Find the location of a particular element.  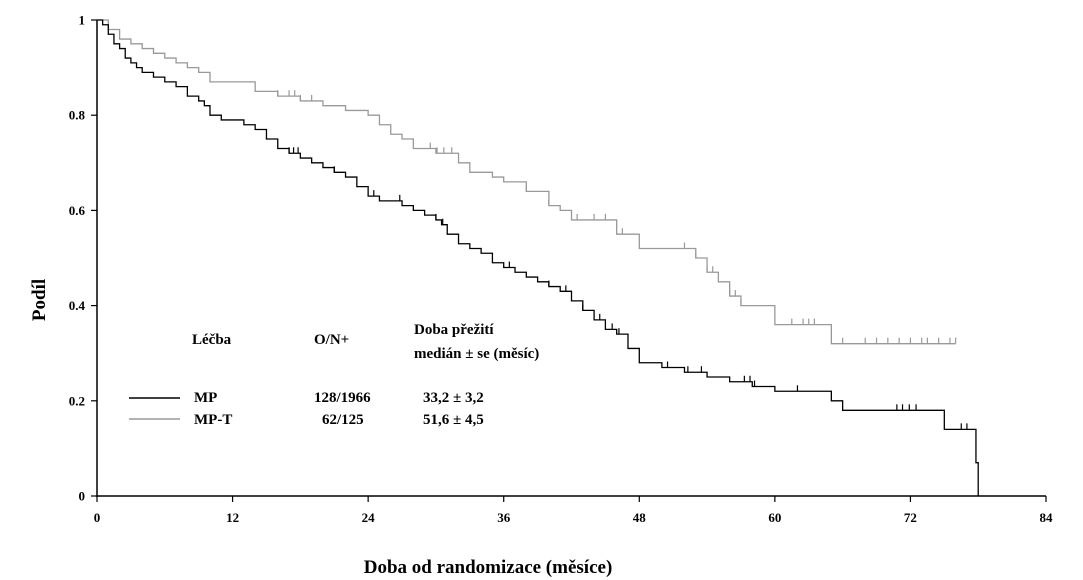

y-tick-label: 0.8 is located at coordinates (77, 115).